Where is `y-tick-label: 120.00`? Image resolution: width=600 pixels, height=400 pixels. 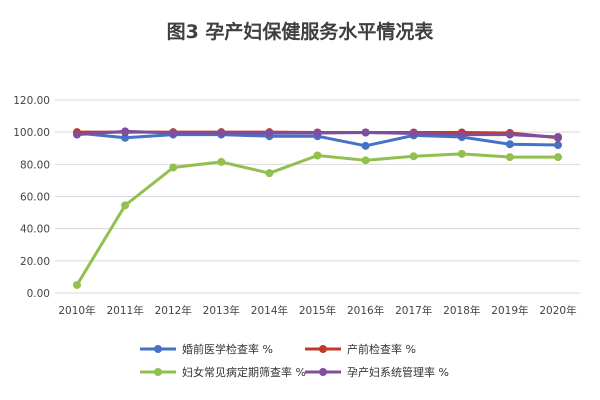 y-tick-label: 120.00 is located at coordinates (31, 101).